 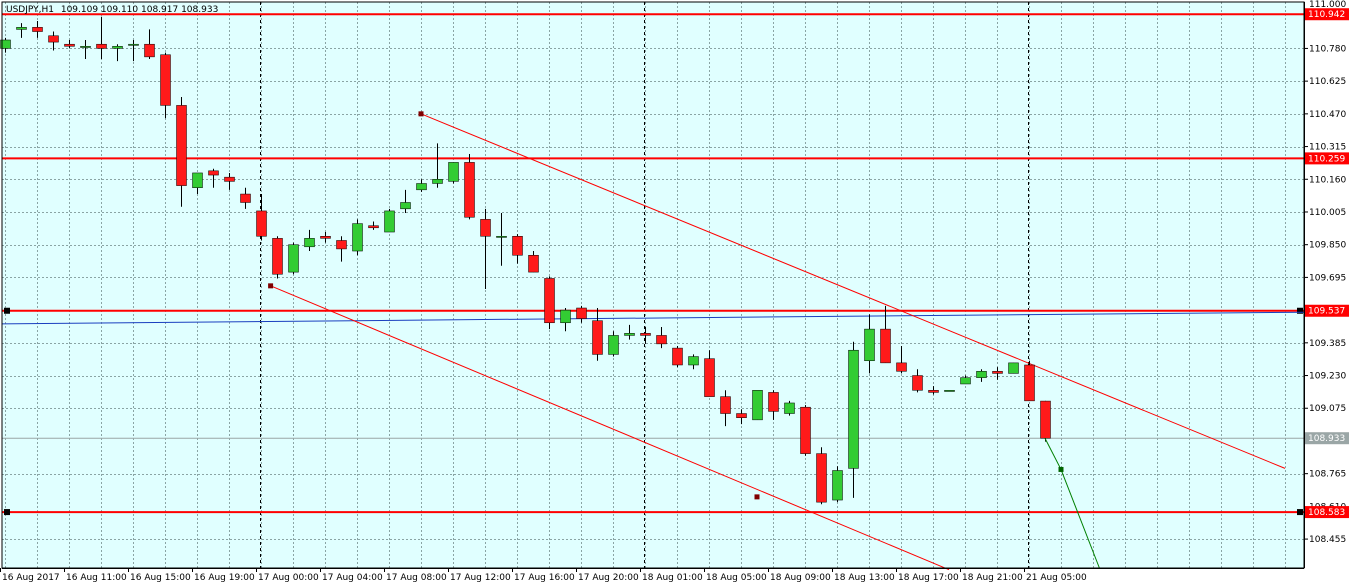 What do you see at coordinates (1327, 409) in the screenshot?
I see `price-tick-label: 109.075` at bounding box center [1327, 409].